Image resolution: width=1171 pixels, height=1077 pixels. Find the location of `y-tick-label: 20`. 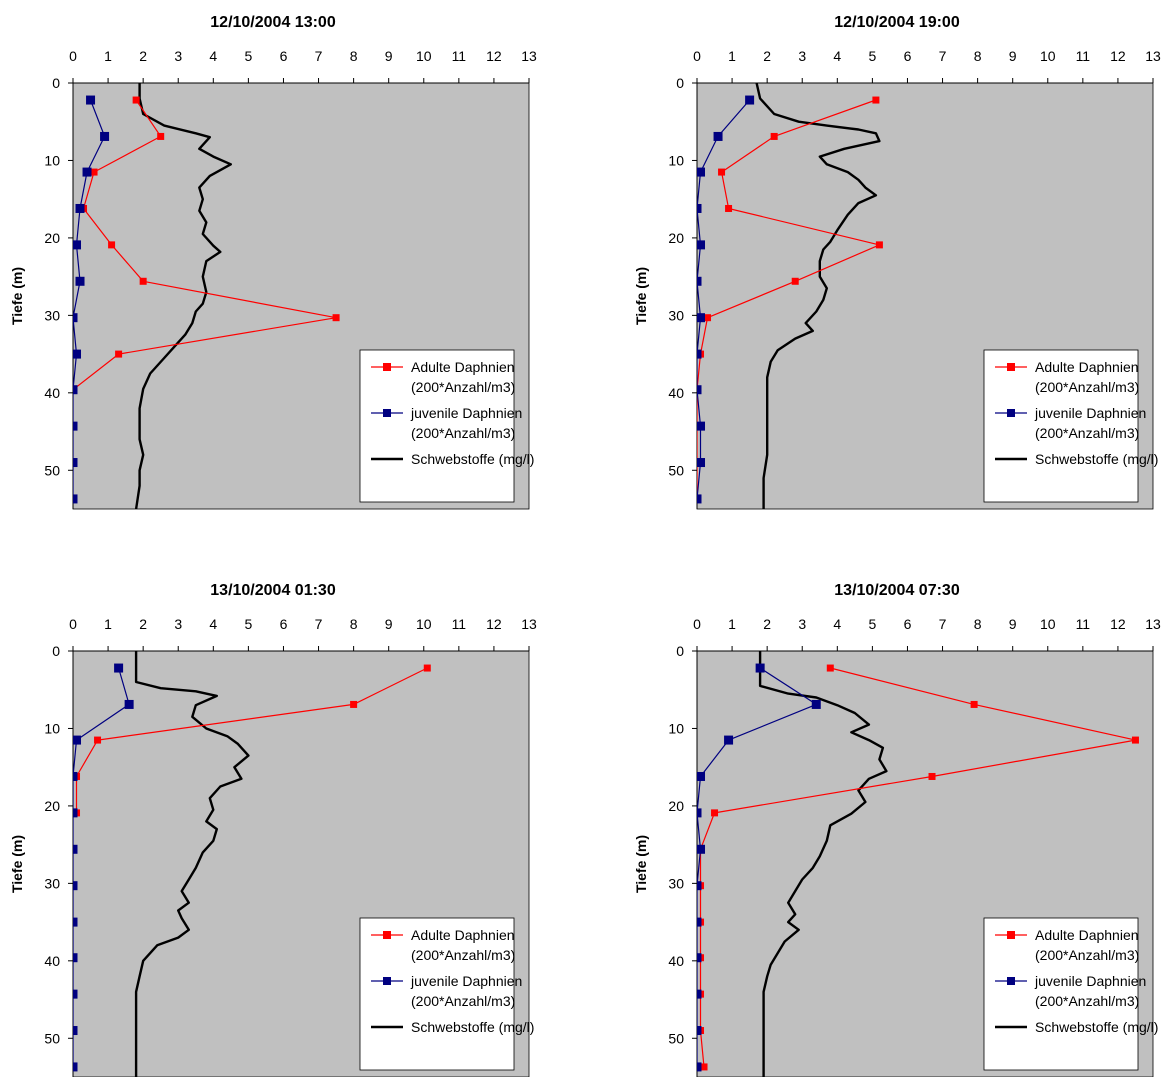

y-tick-label: 20 is located at coordinates (52, 806).